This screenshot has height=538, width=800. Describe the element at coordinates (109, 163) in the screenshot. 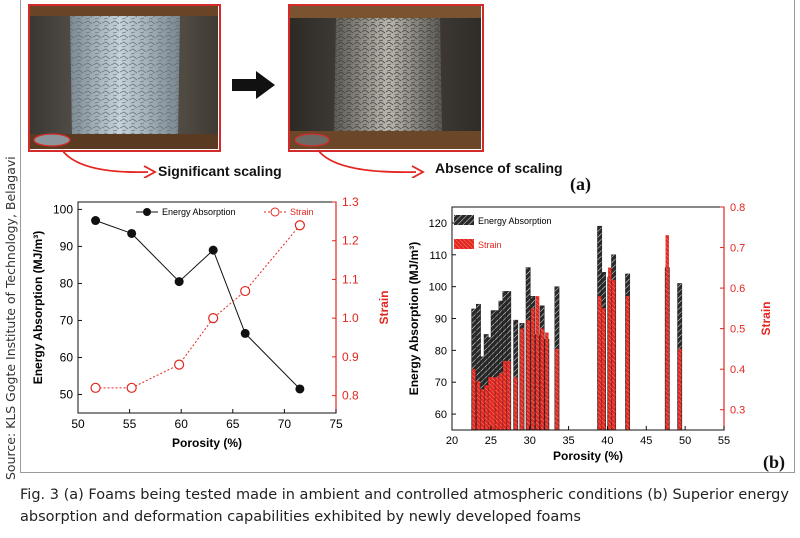

I see `callout-arrow-left` at that location.